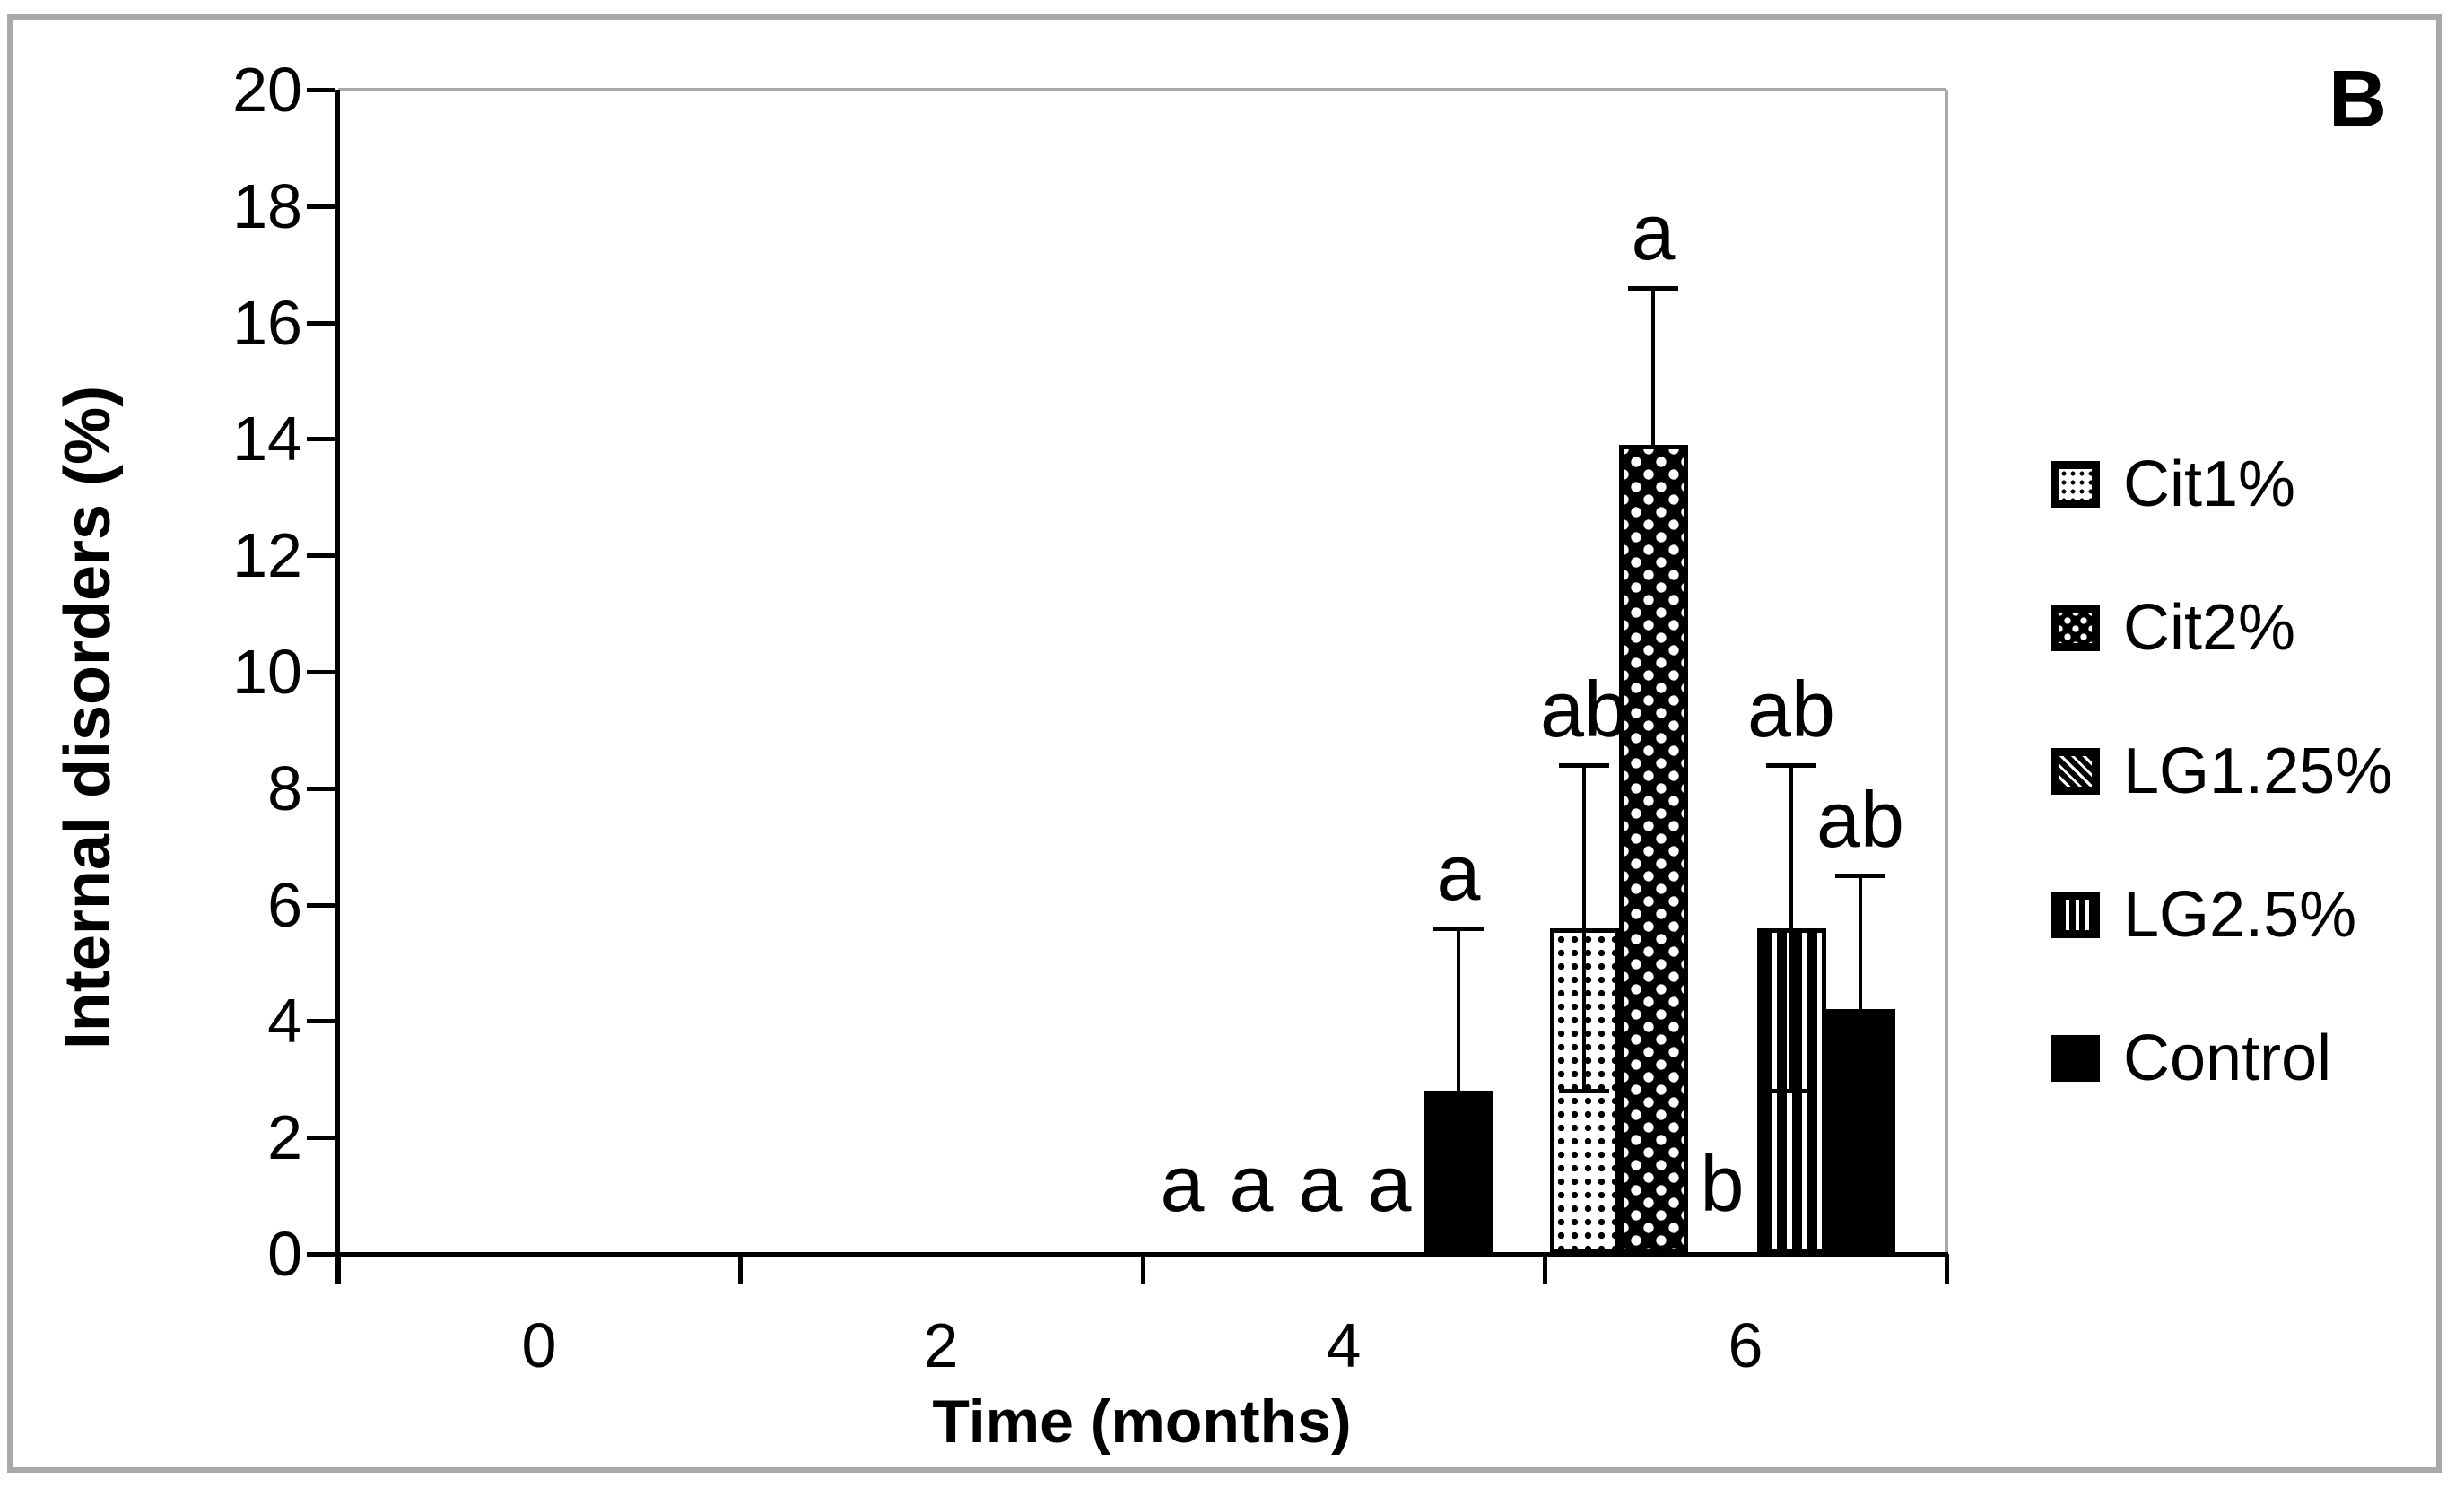  Describe the element at coordinates (267, 90) in the screenshot. I see `y-tick-label: 20` at that location.